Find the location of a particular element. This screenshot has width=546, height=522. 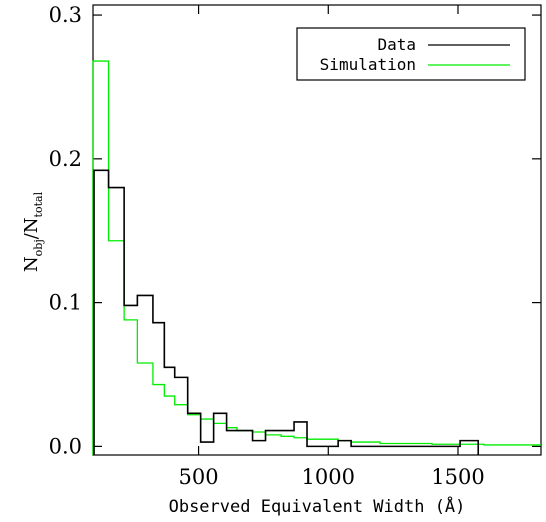

y-tick-labels: 0.0 0.1 0.2 0.3 is located at coordinates (65, 230).